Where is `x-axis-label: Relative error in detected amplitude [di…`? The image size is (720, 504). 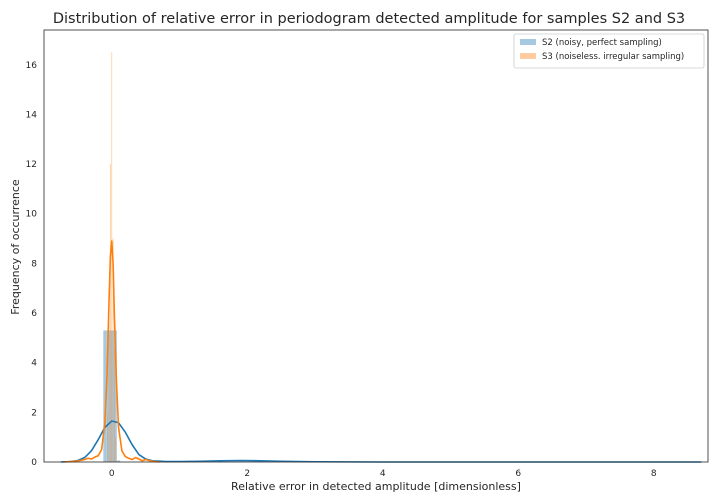
x-axis-label: Relative error in detected amplitude [di… is located at coordinates (376, 486).